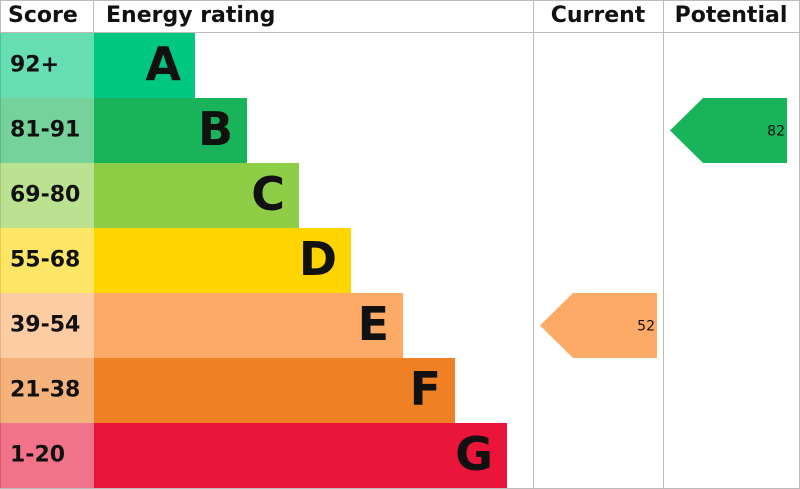  What do you see at coordinates (43, 15) in the screenshot?
I see `header-score: Score` at bounding box center [43, 15].